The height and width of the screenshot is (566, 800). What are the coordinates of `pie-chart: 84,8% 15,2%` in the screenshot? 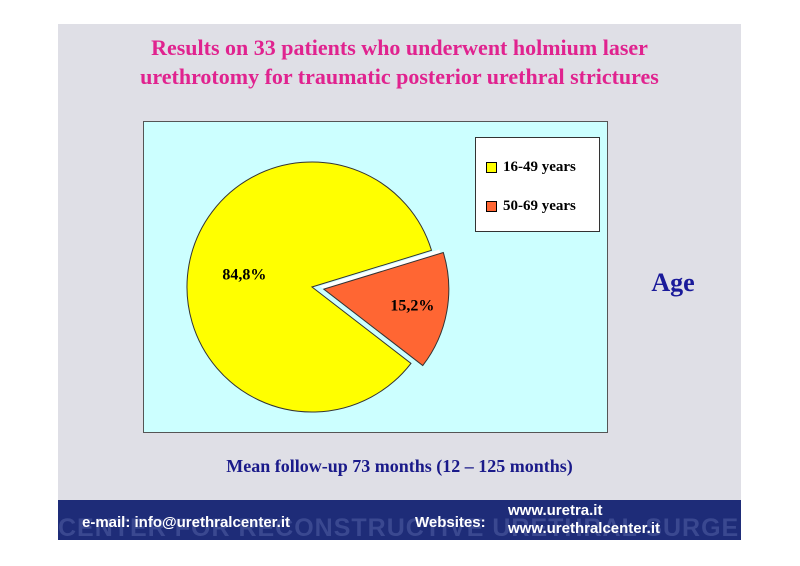 It's located at (318, 287).